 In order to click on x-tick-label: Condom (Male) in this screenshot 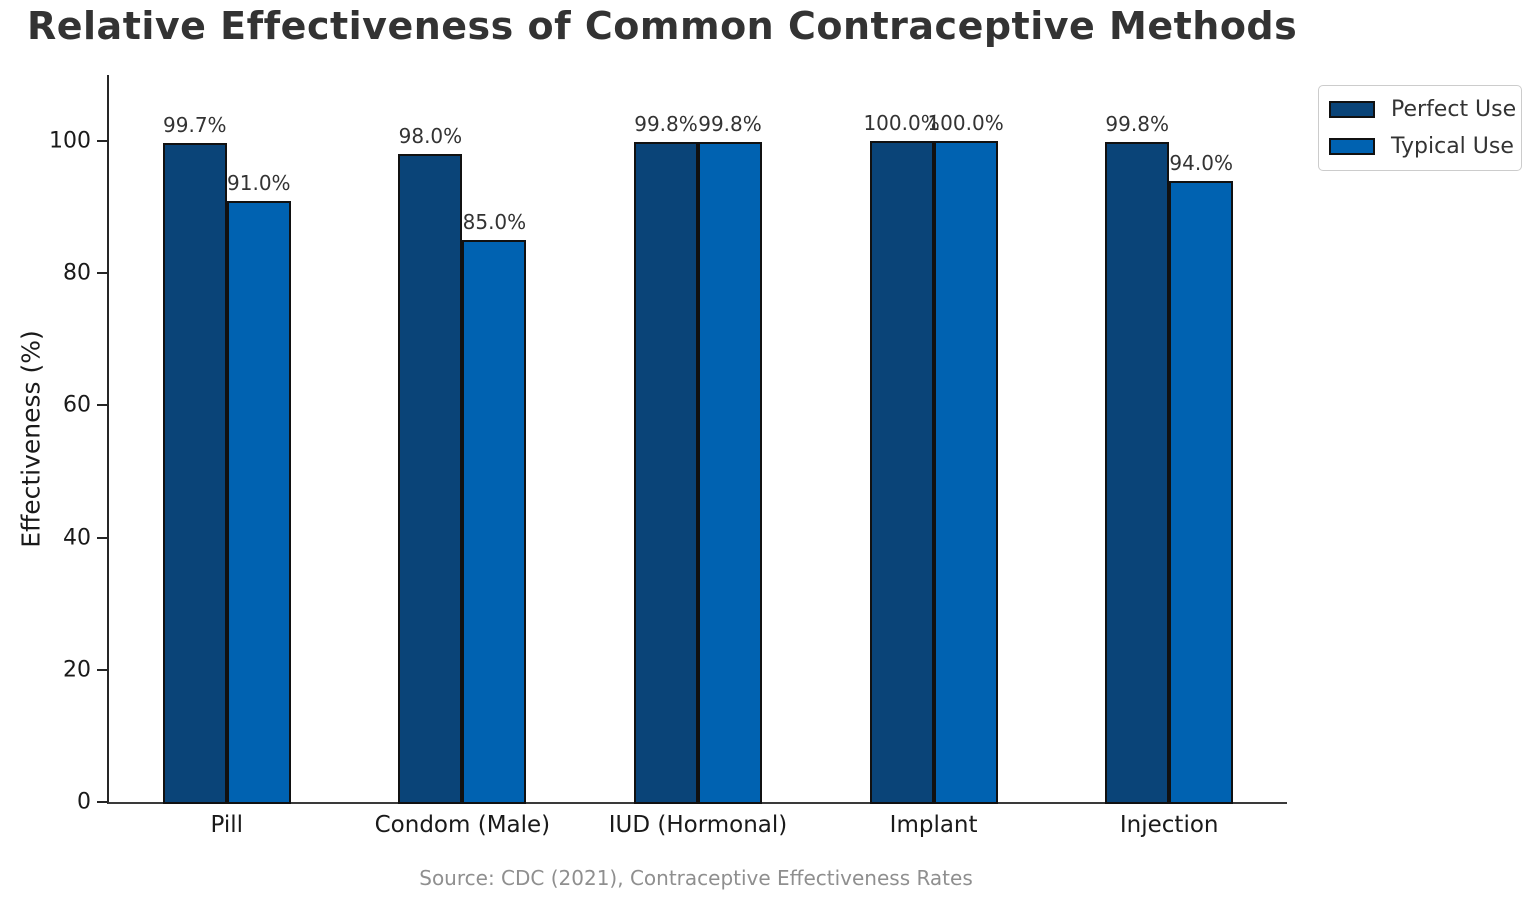, I will do `click(462, 825)`.